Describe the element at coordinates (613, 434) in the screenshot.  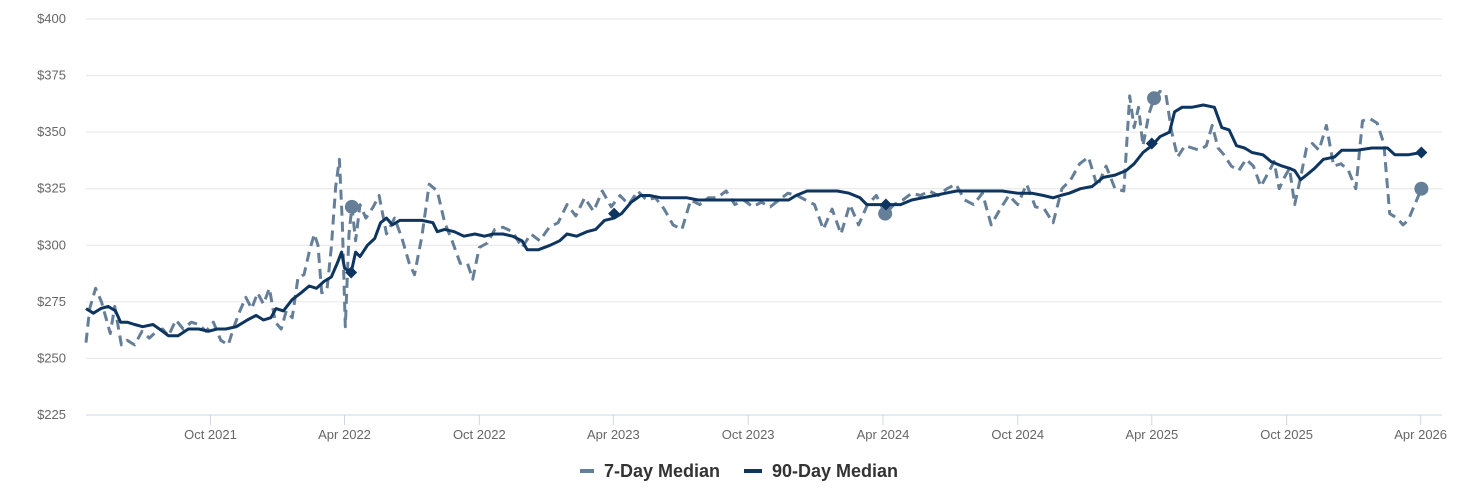
I see `x-tick-label: Apr 2023` at that location.